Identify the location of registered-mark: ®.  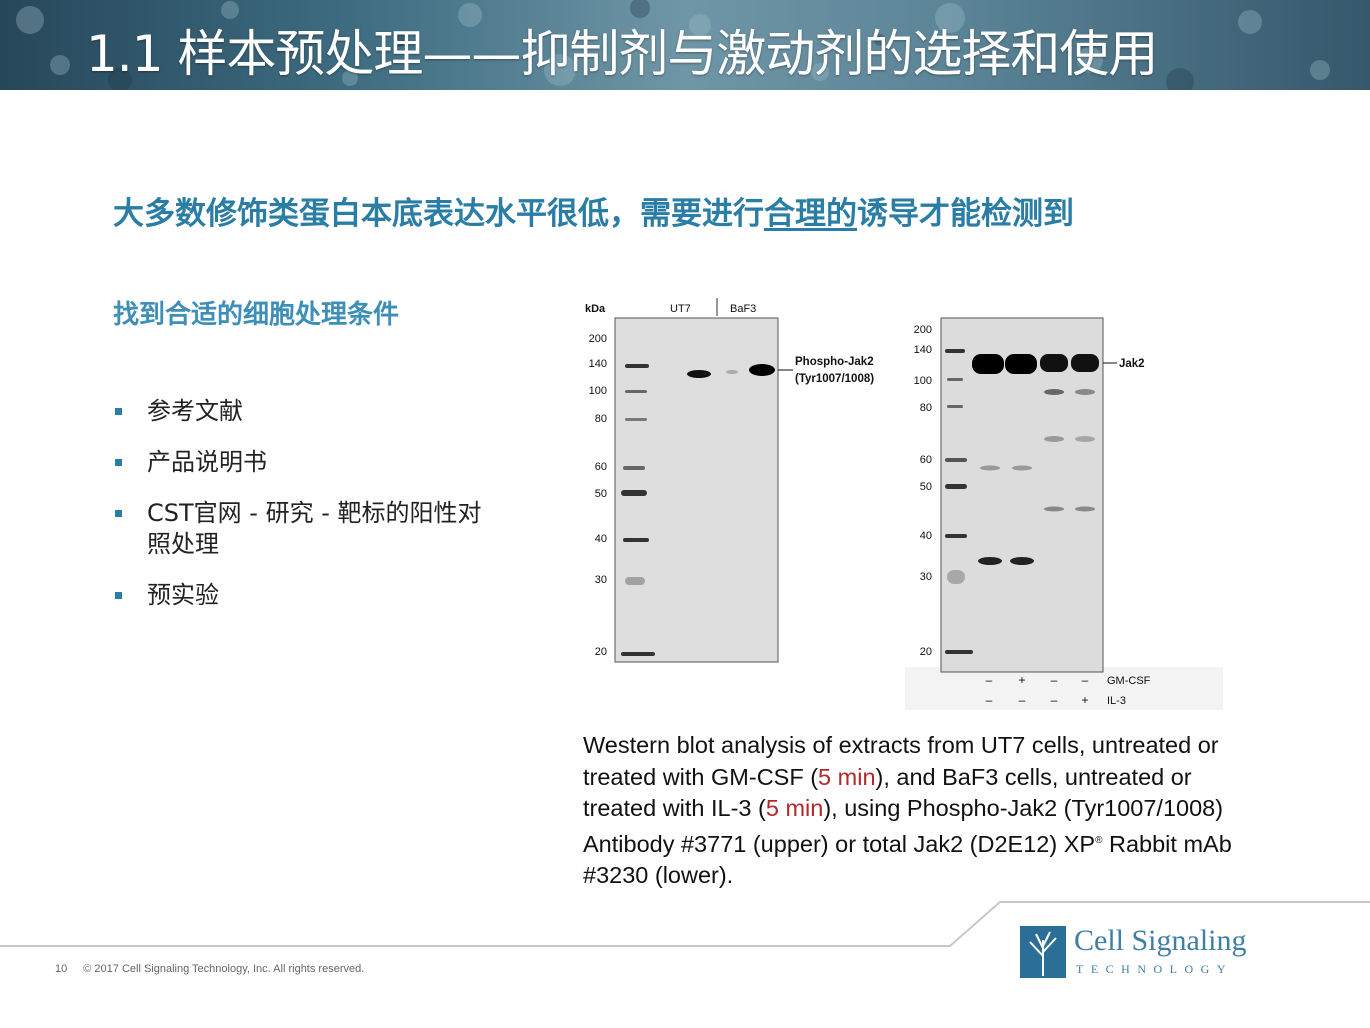
(1099, 840).